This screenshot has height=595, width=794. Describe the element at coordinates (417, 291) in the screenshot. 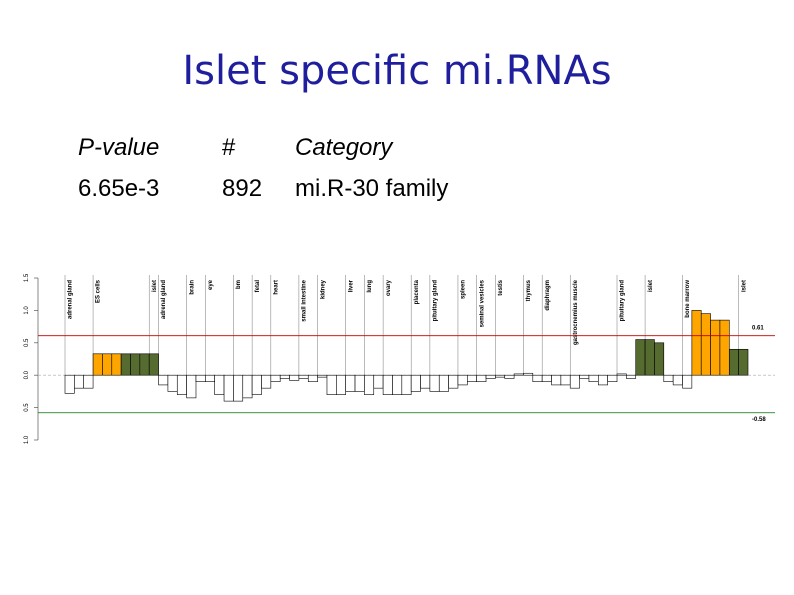

I see `group-label: placenta` at that location.